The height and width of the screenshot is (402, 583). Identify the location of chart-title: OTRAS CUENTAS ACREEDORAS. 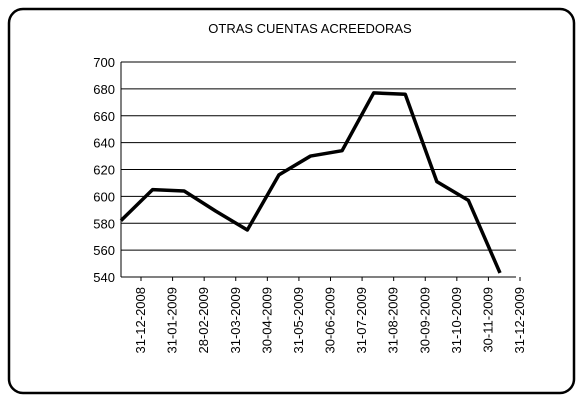
(310, 28).